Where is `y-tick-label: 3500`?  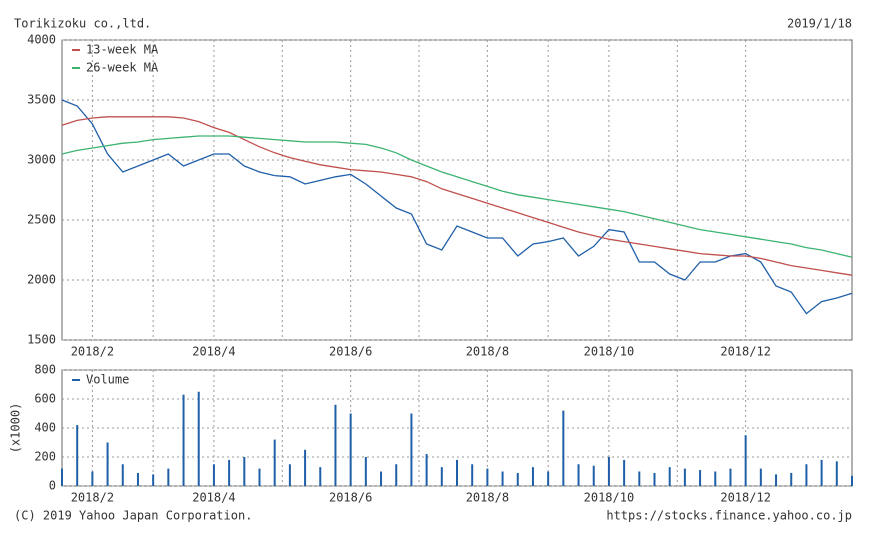 y-tick-label: 3500 is located at coordinates (41, 100).